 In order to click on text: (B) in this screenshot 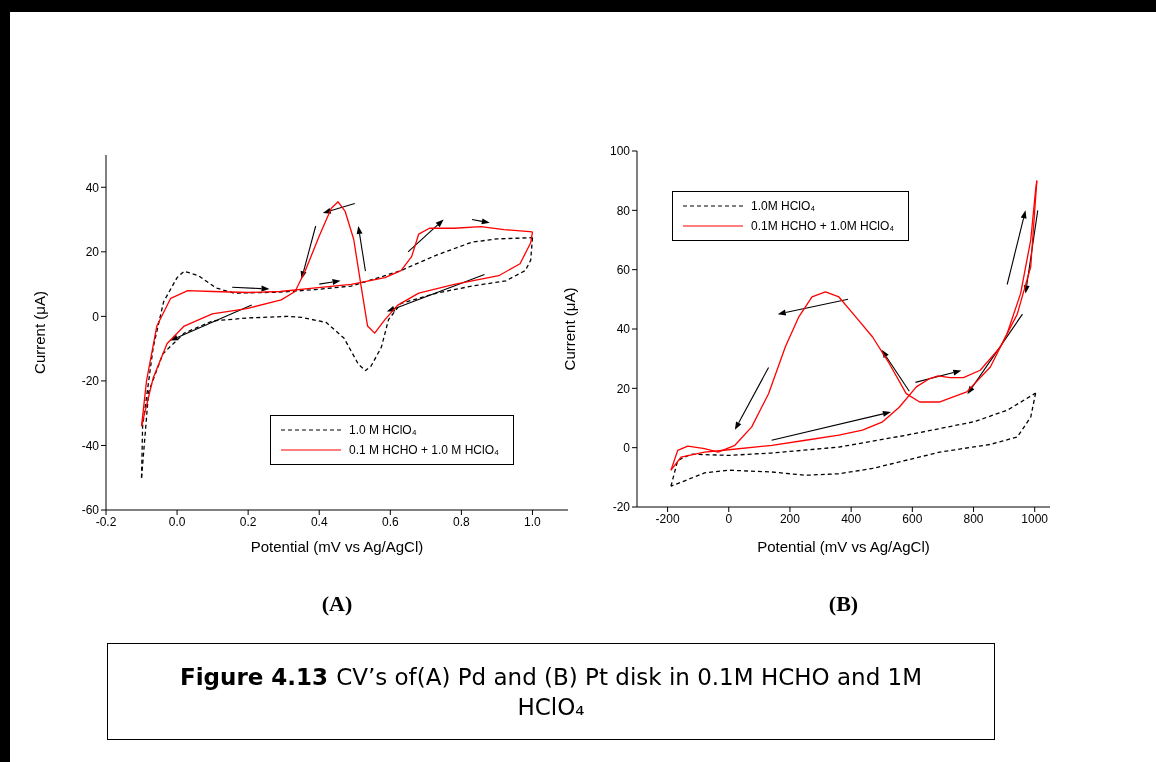, I will do `click(843, 604)`.